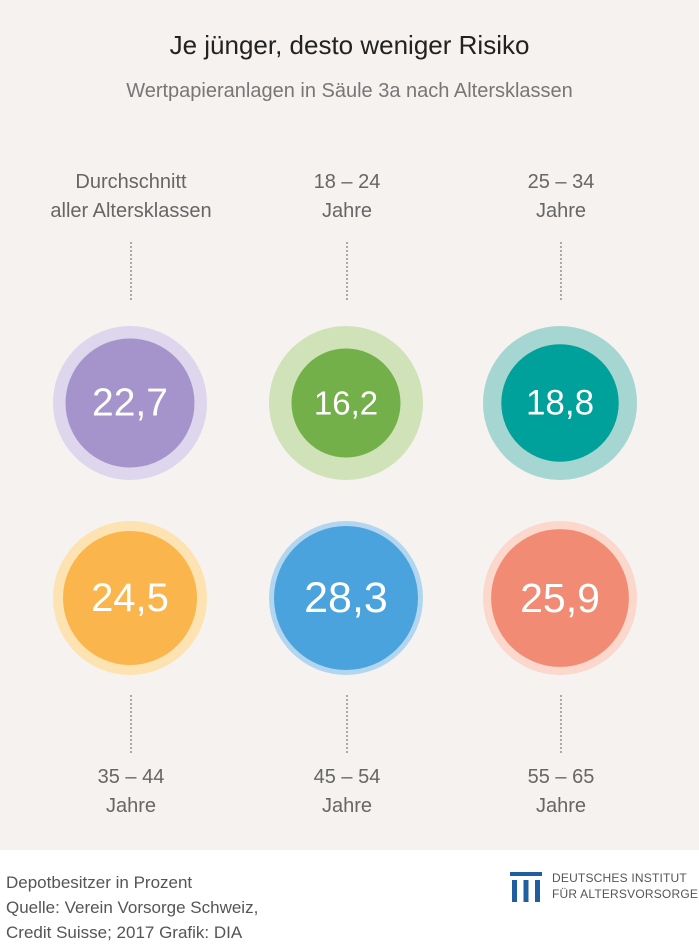 This screenshot has width=699, height=948. Describe the element at coordinates (347, 182) in the screenshot. I see `group-label-line1: 18 – 24` at that location.